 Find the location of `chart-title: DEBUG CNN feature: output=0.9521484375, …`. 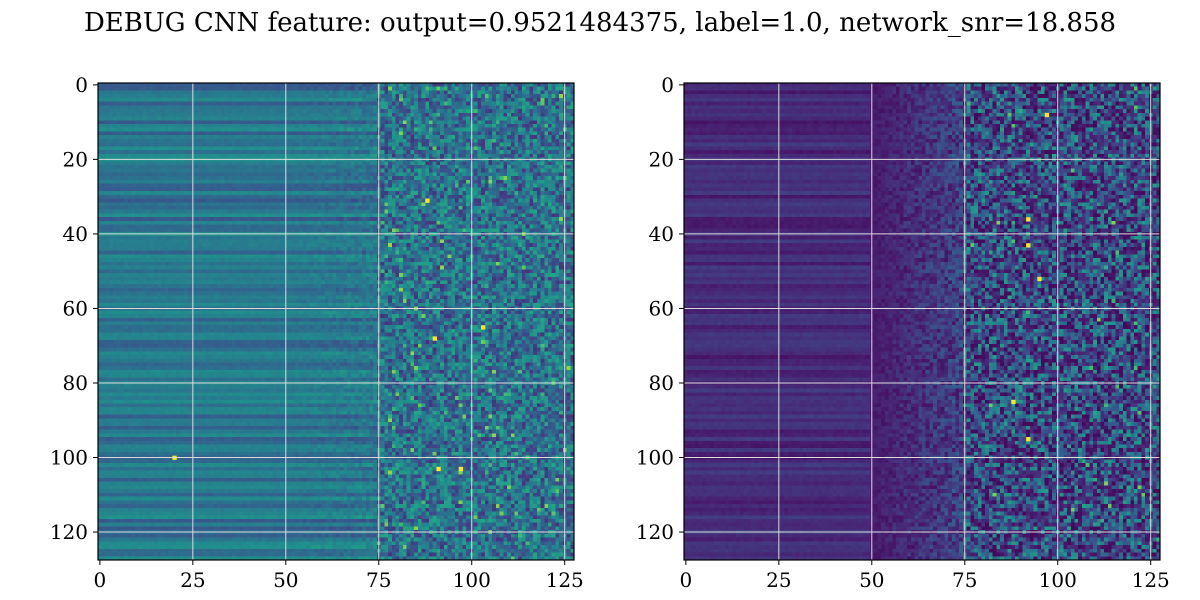

chart-title: DEBUG CNN feature: output=0.9521484375, … is located at coordinates (600, 23).